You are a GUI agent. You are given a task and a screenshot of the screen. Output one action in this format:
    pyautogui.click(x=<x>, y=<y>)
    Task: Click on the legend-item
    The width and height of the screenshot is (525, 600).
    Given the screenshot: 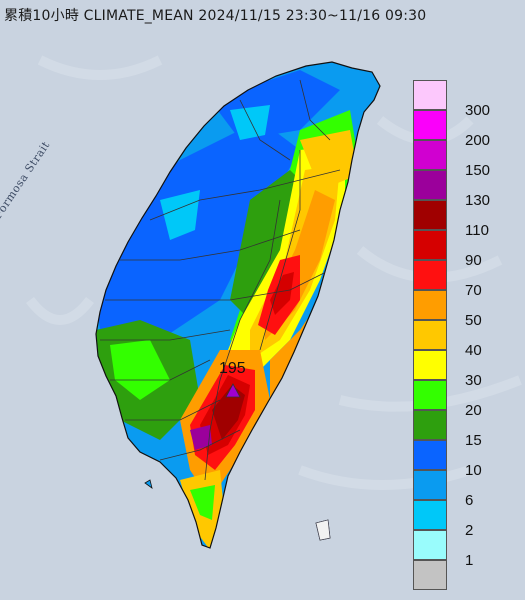 What is the action you would take?
    pyautogui.click(x=460, y=575)
    